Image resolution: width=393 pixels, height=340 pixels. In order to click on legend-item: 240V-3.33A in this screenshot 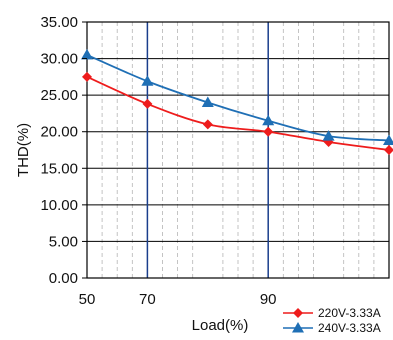, I will do `click(332, 328)`.